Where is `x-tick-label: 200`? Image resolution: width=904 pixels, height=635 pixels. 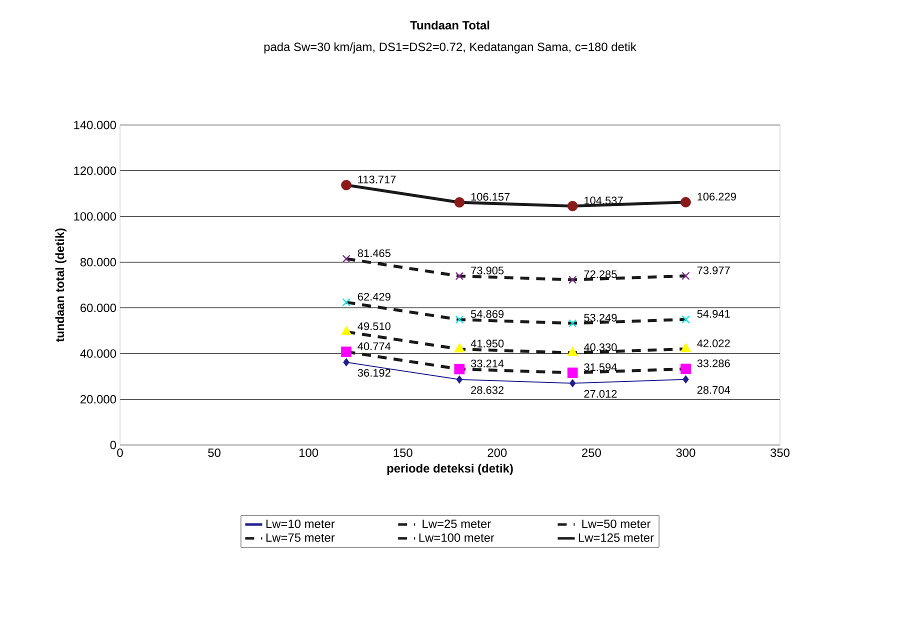
x-tick-label: 200 is located at coordinates (497, 452).